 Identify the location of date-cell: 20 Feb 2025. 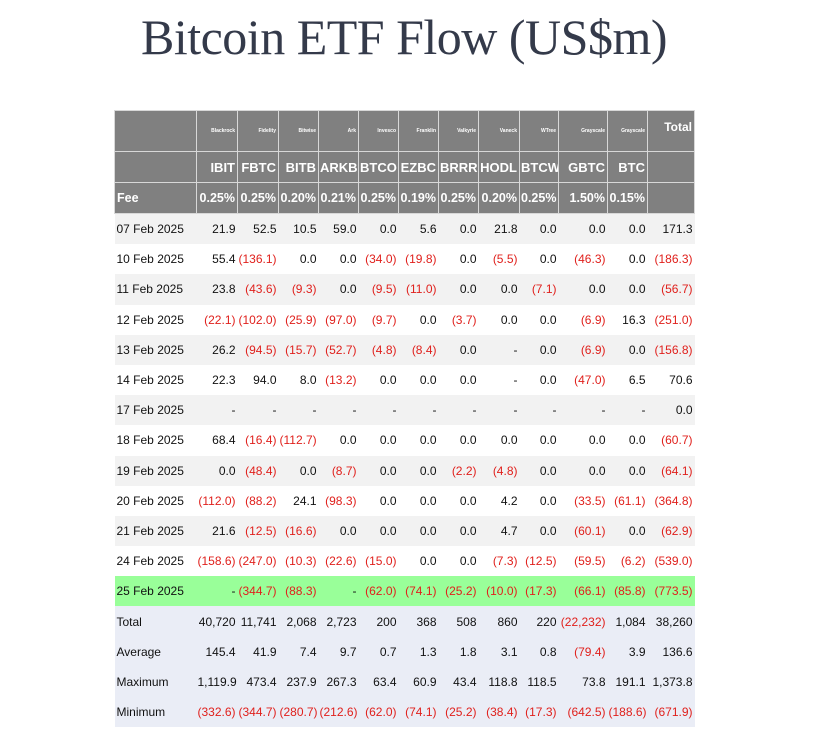
(155, 500).